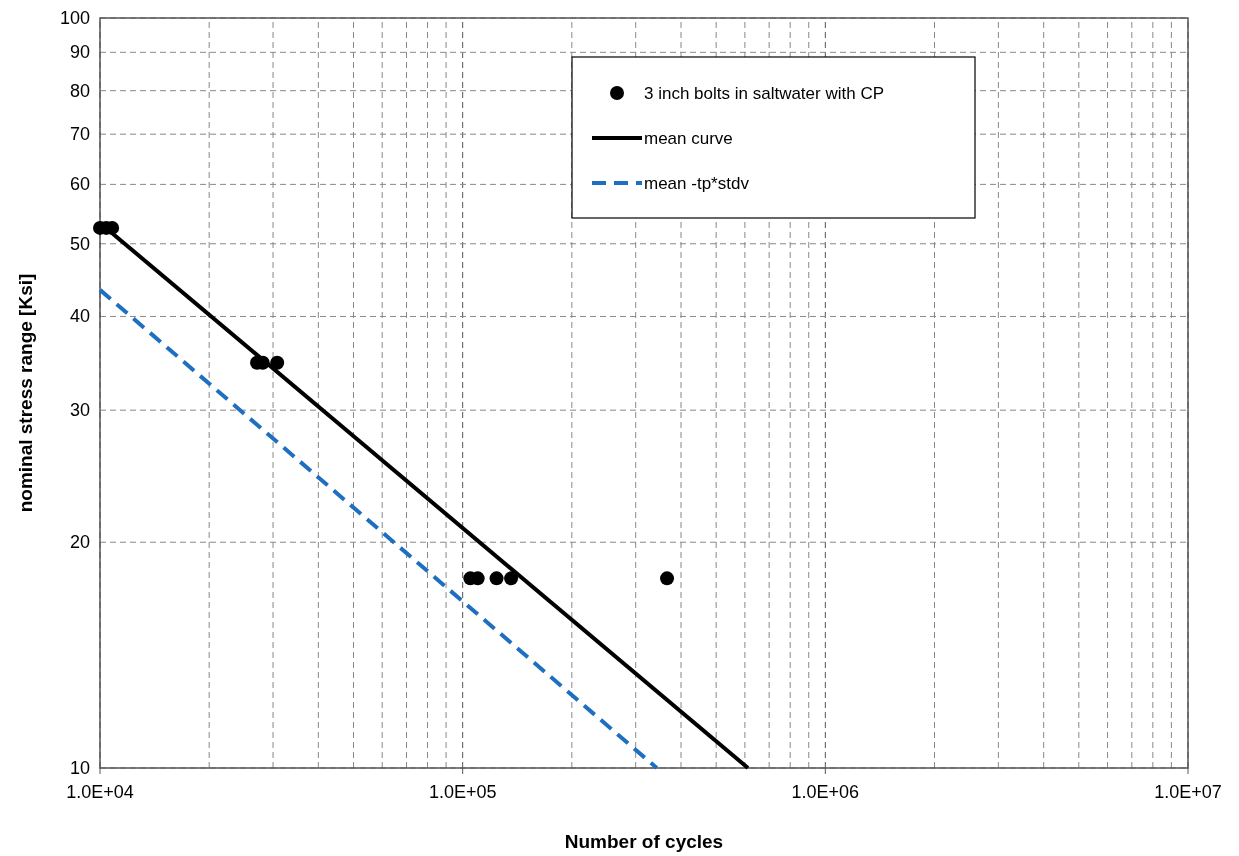  Describe the element at coordinates (100, 792) in the screenshot. I see `x-tick-label: 1.0E+04` at that location.